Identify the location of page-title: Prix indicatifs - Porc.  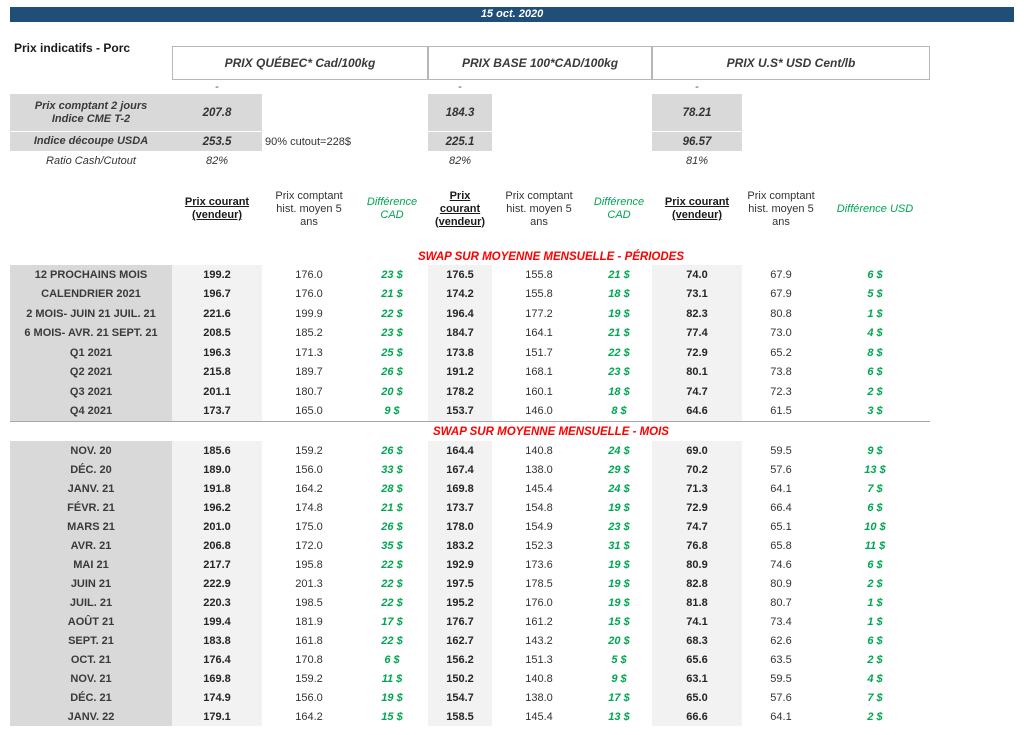
(72, 48).